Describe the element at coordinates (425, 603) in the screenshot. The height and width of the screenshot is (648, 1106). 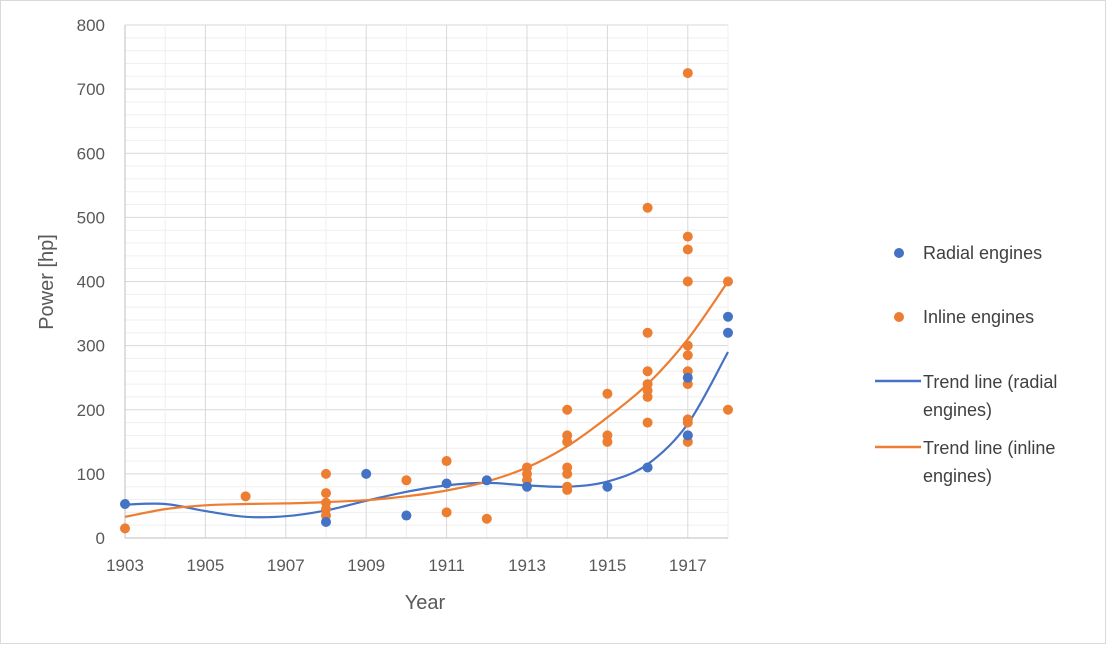
I see `x-axis-title: Year` at that location.